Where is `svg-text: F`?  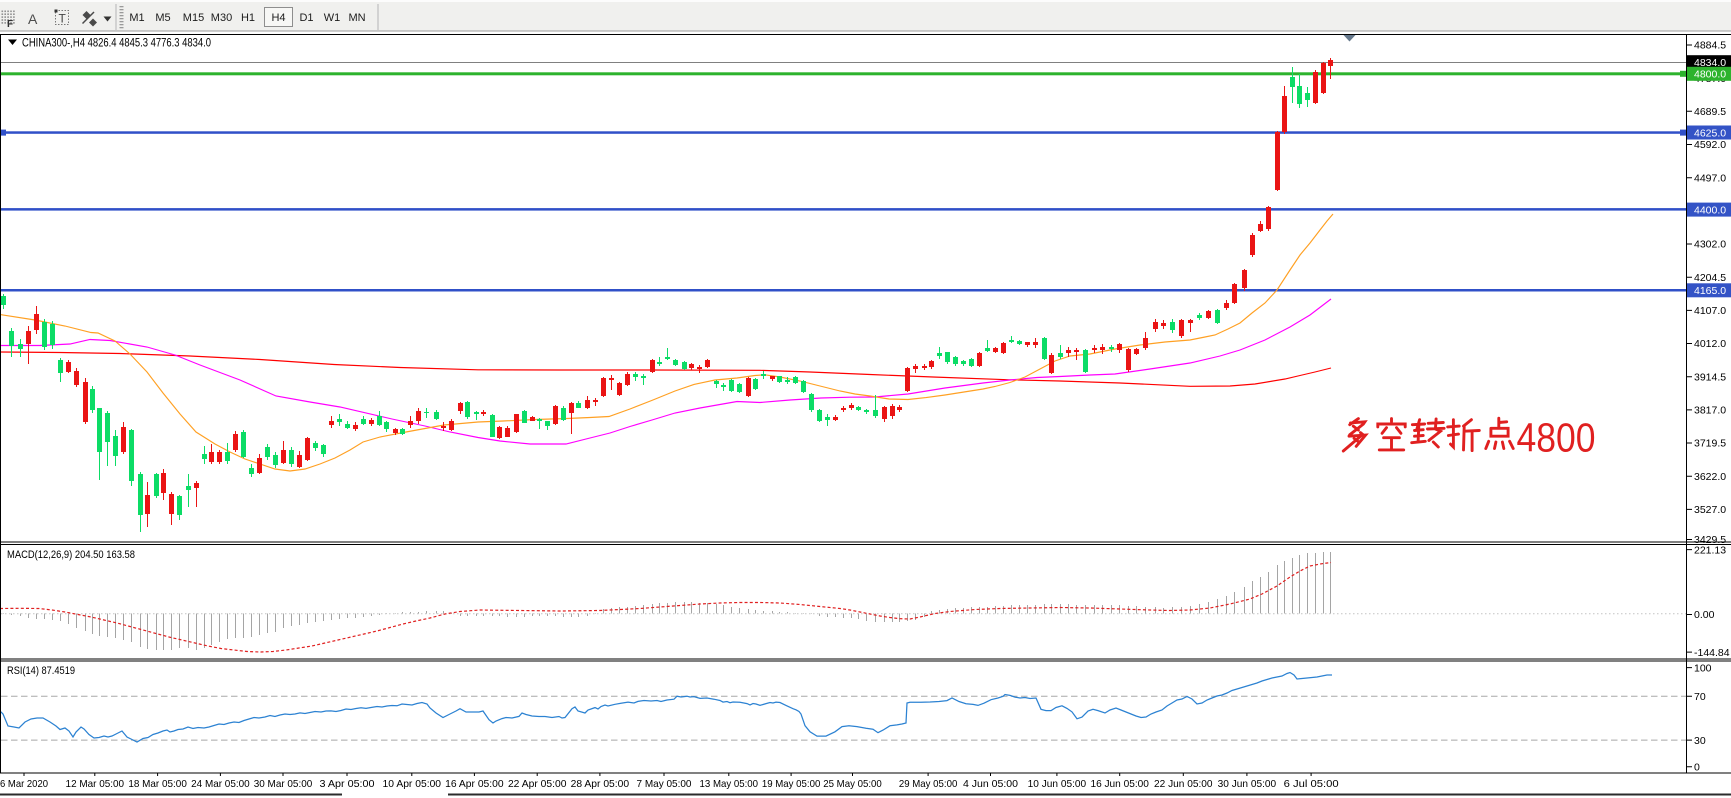 svg-text: F is located at coordinates (10, 24).